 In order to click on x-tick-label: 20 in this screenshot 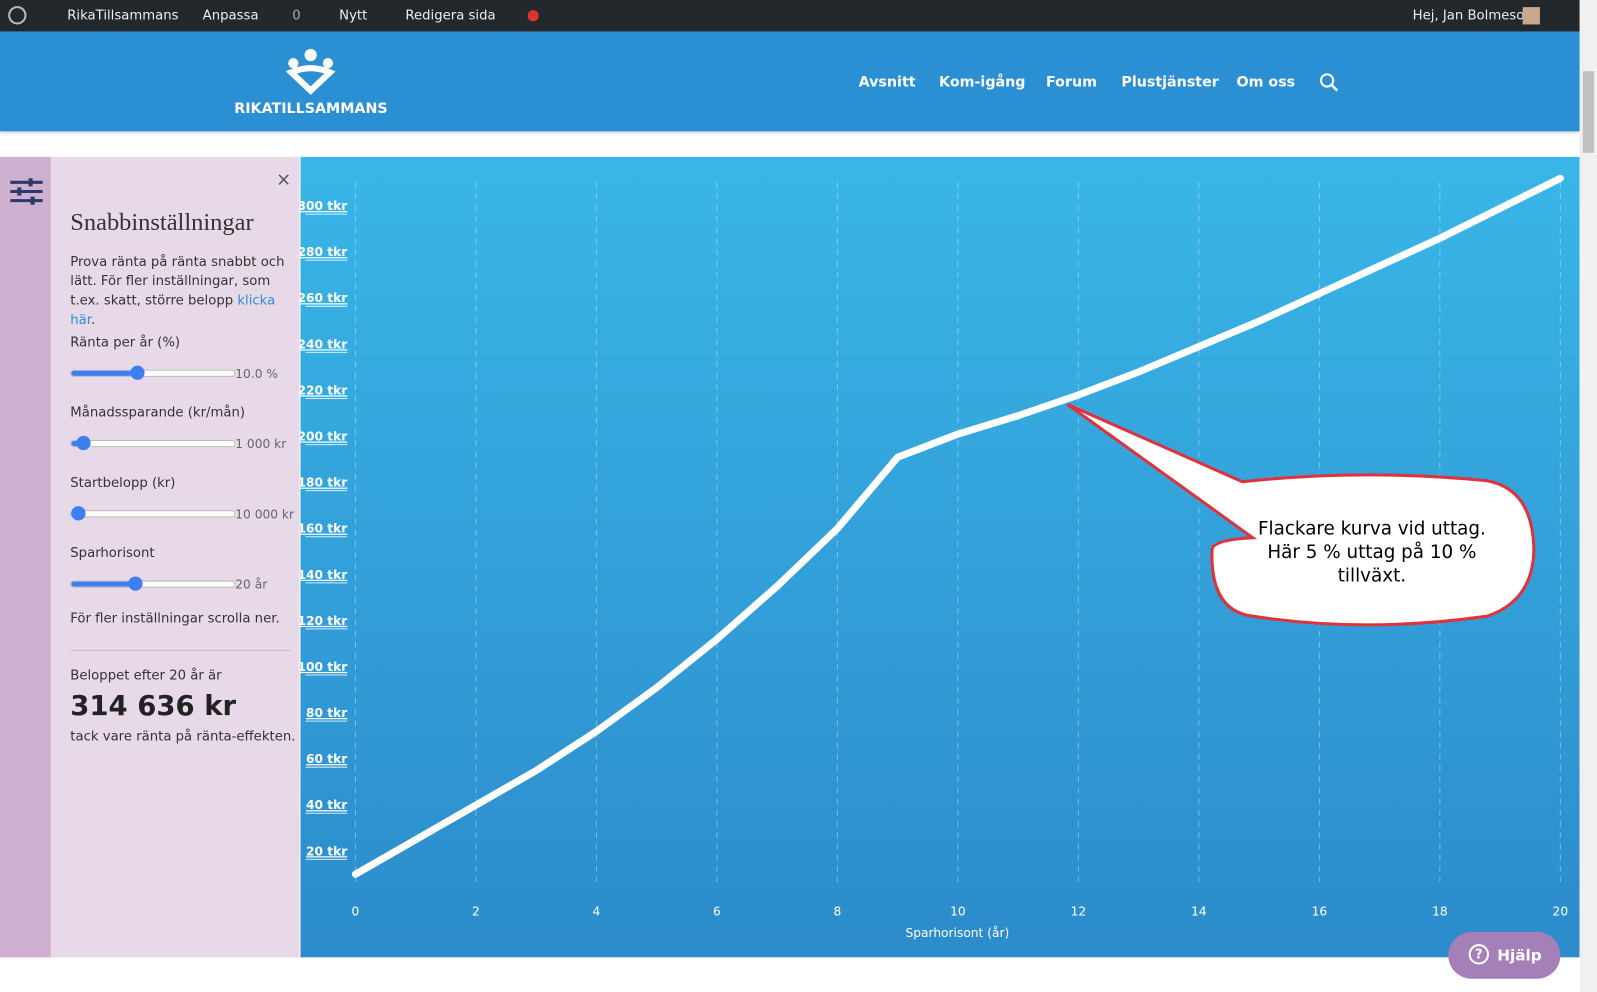, I will do `click(1561, 912)`.